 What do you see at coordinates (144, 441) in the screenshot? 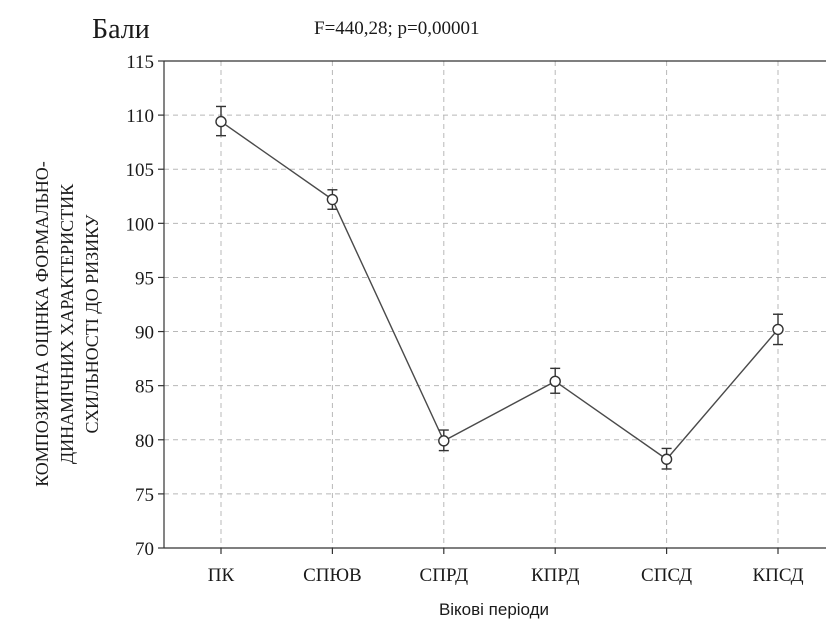
I see `y-tick-label: 80` at bounding box center [144, 441].